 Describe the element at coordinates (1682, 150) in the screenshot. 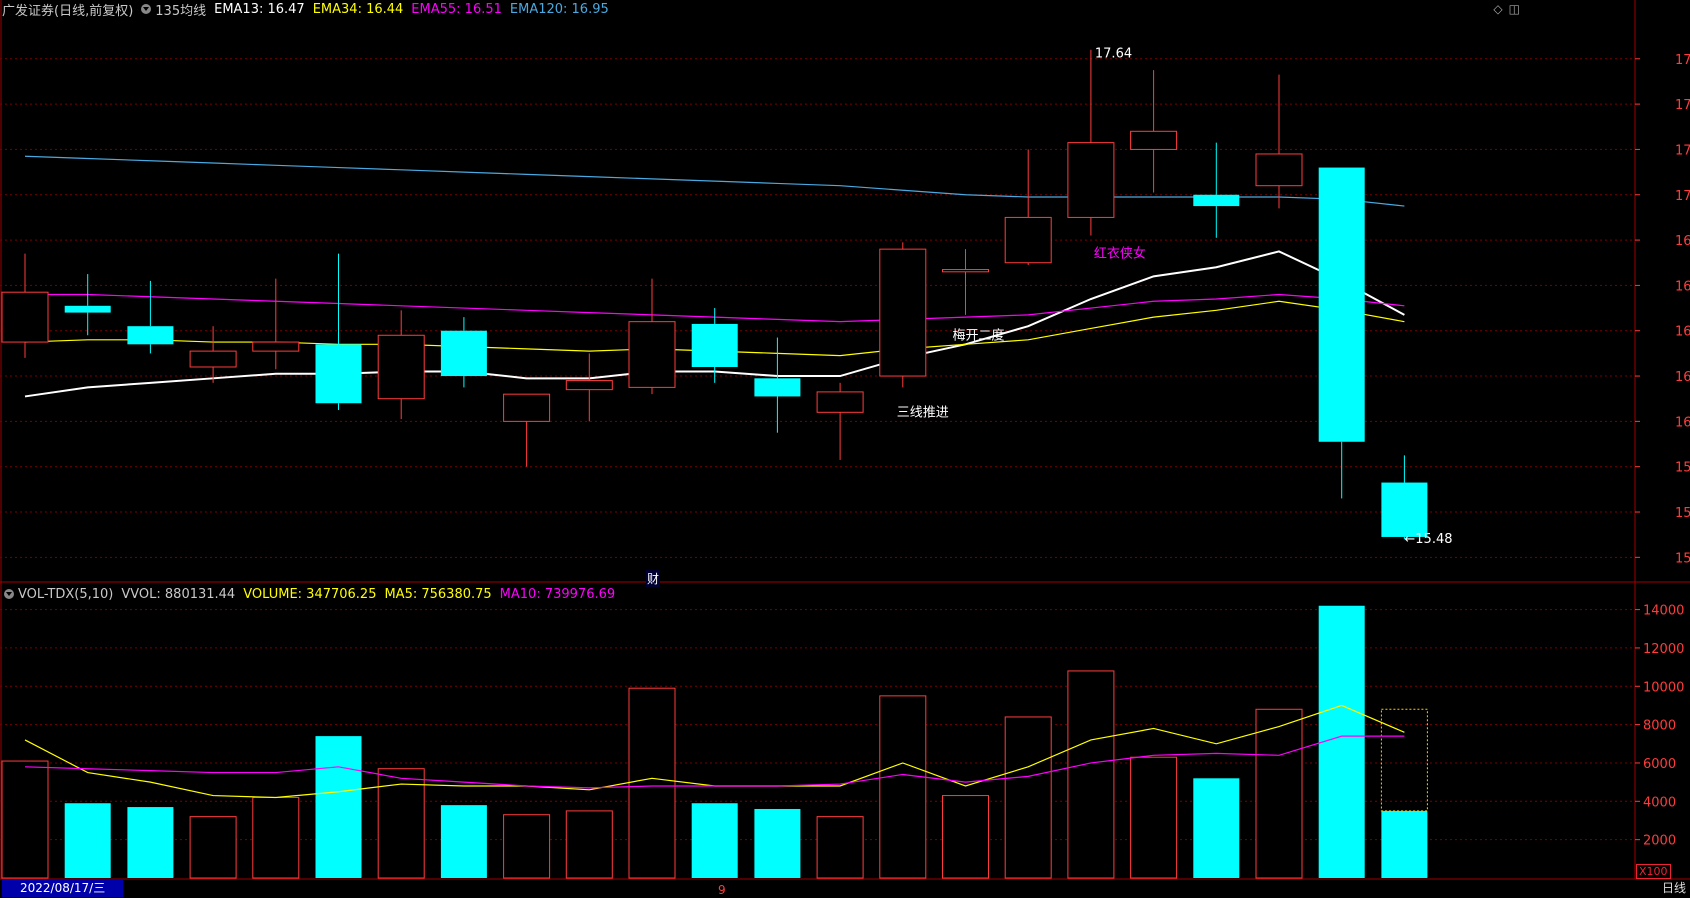

I see `price-tick-label: 17.20` at that location.